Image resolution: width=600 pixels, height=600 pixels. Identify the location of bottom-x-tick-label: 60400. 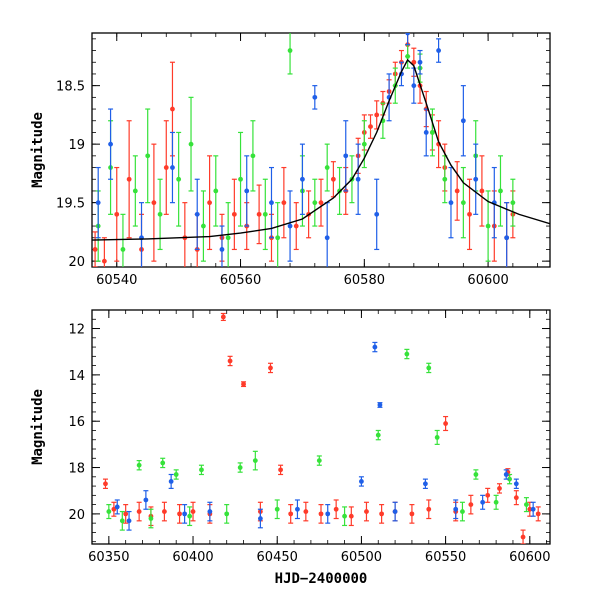
(192, 557).